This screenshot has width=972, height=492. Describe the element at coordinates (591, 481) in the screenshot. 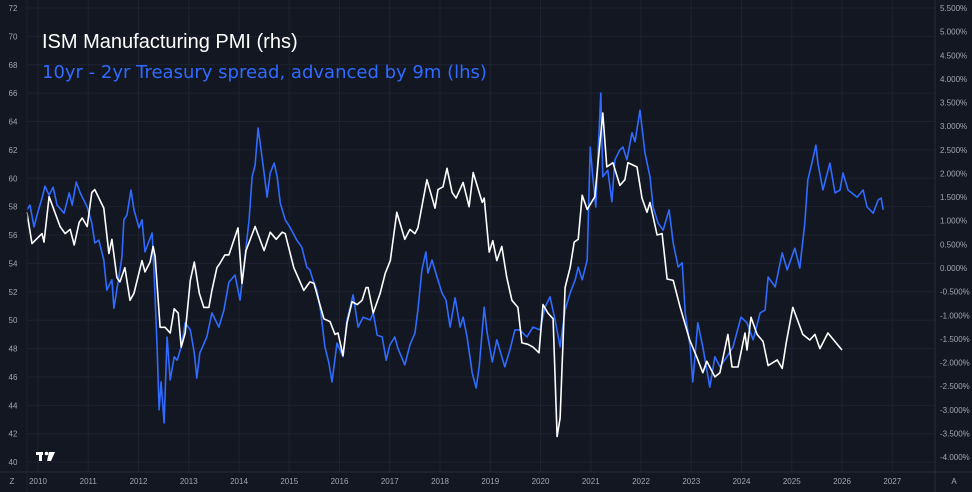

I see `x-axis-tick: 2021` at that location.